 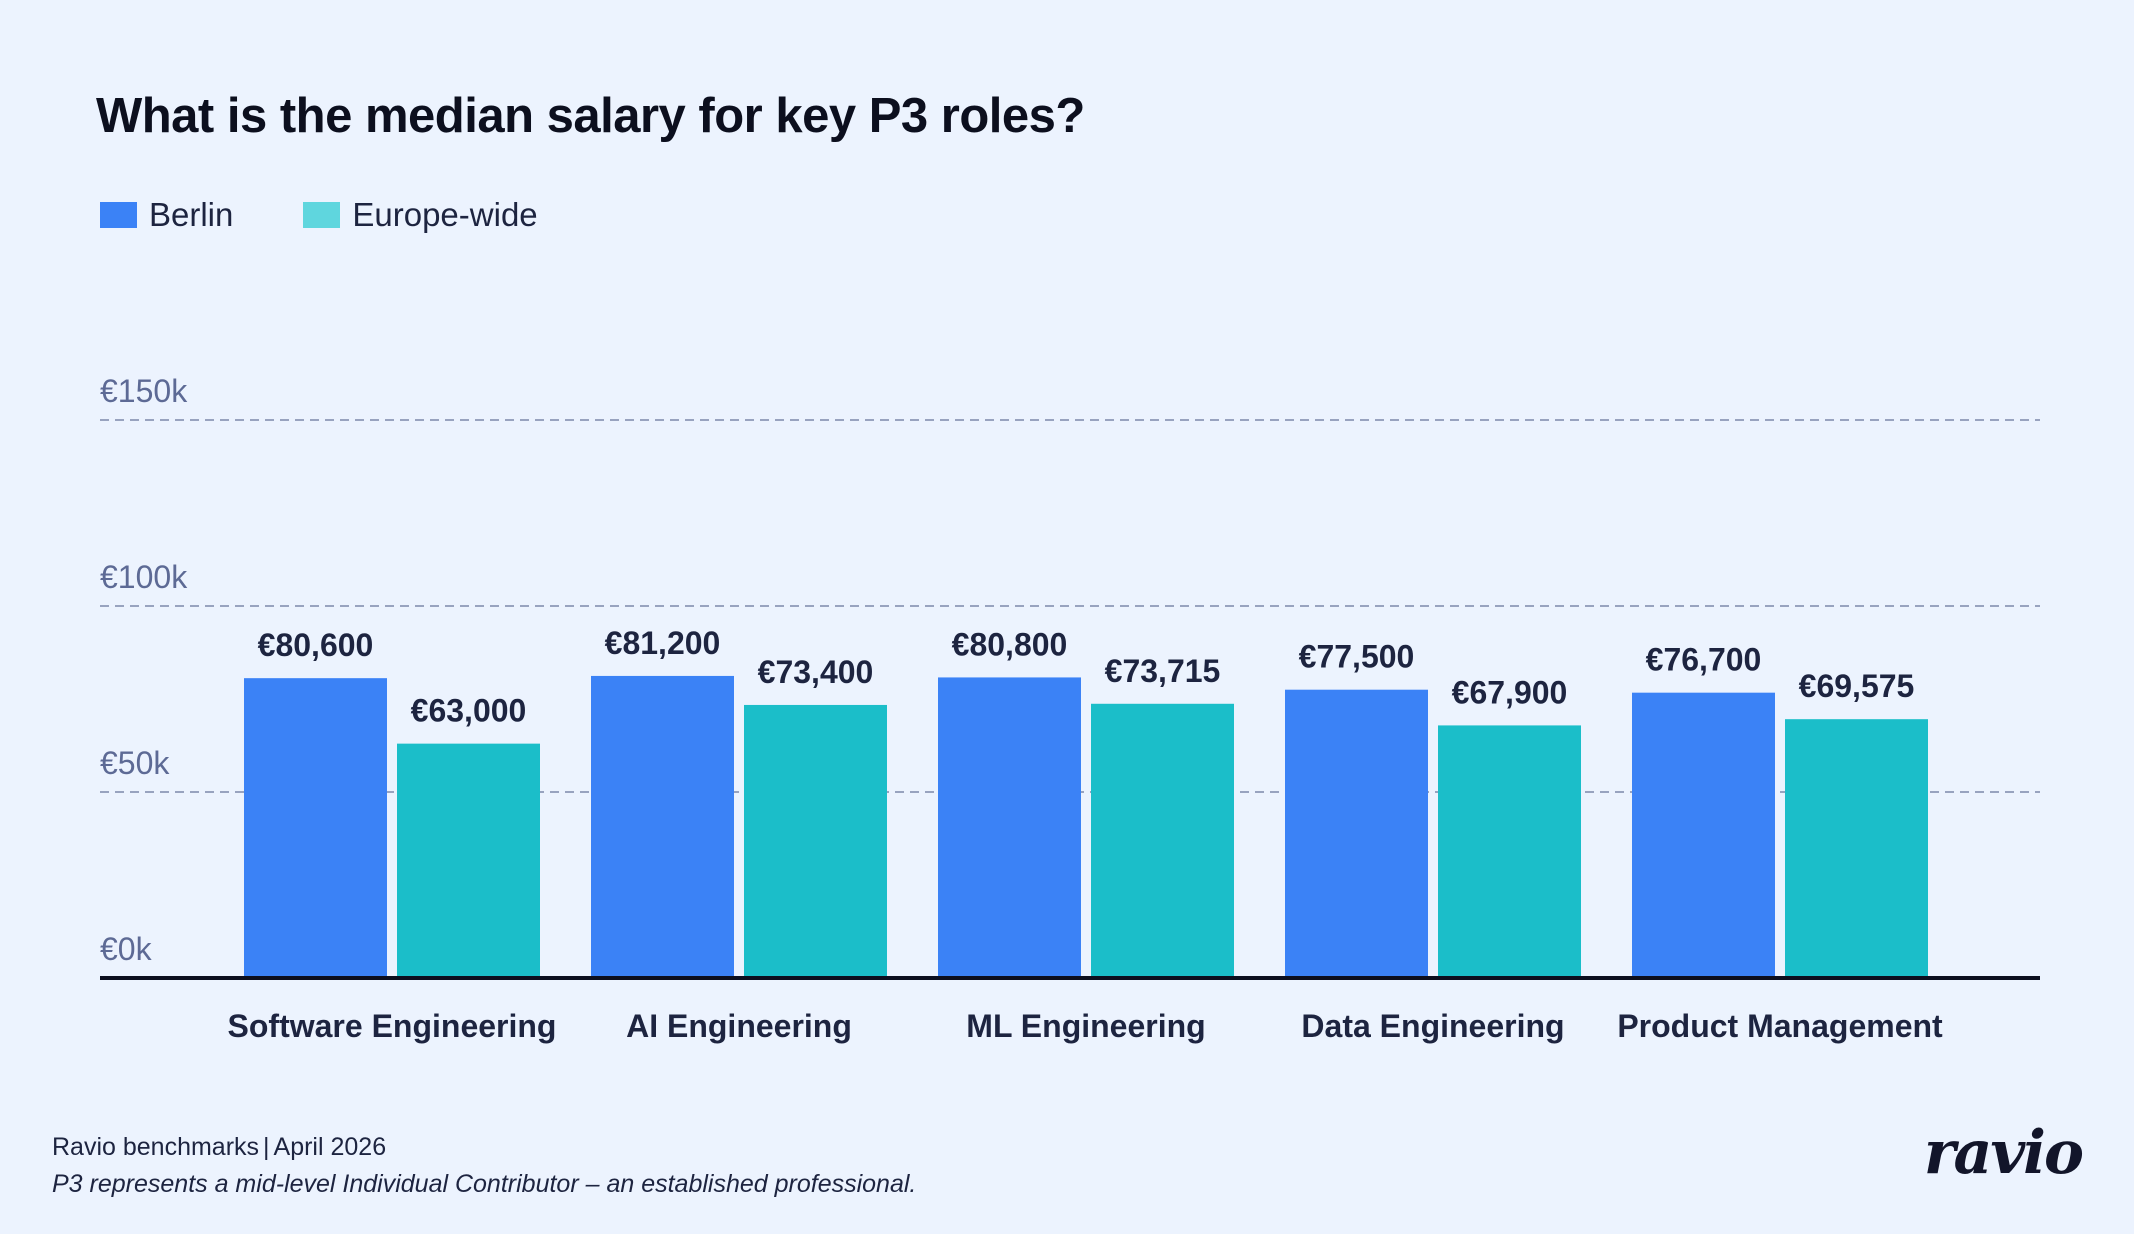 I want to click on data-label: €80,800, so click(x=1010, y=644).